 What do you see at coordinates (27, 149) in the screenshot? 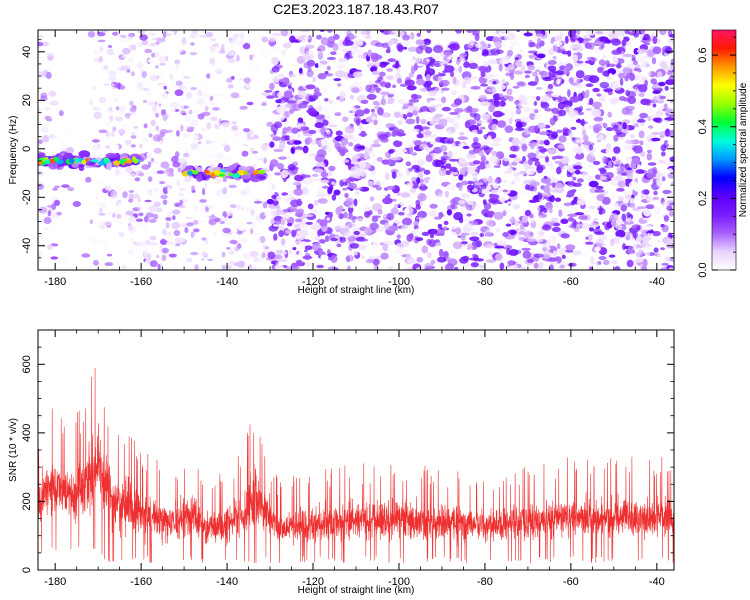
I see `y-tick-label: 0` at bounding box center [27, 149].